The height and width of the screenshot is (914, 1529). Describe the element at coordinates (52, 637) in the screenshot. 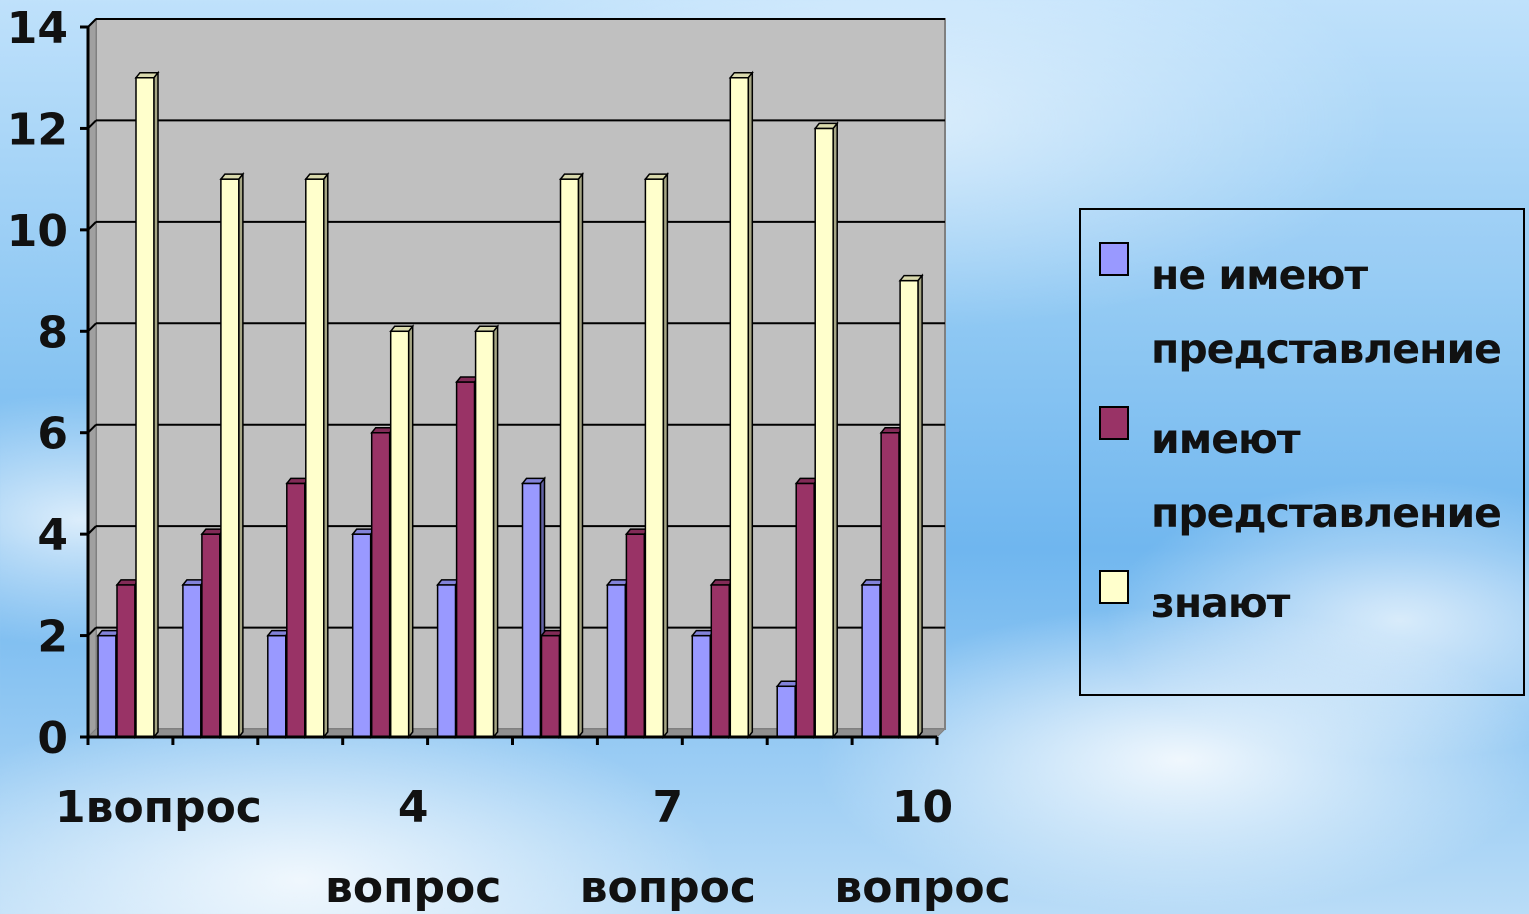

I see `y-tick-label: 2` at that location.